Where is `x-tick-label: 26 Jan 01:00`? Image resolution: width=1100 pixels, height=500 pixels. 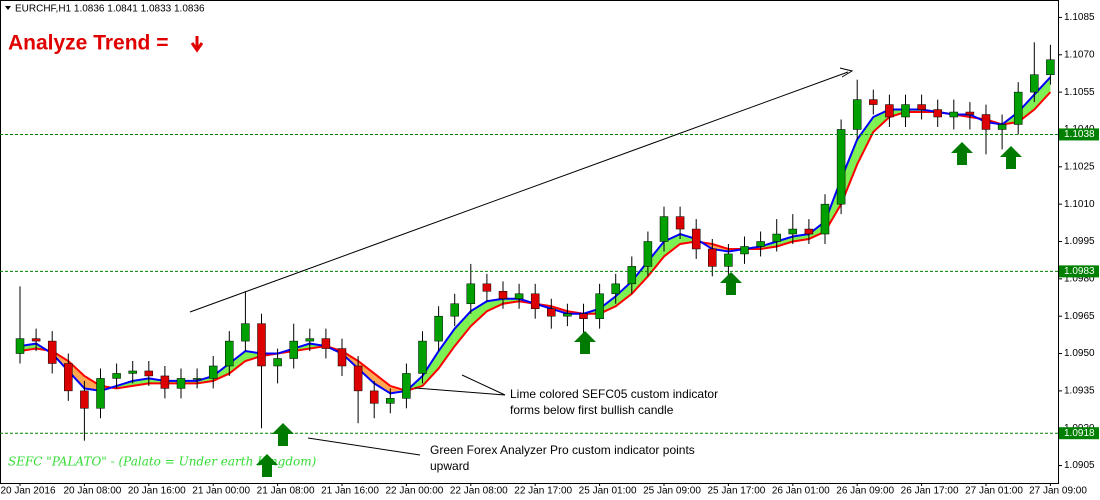 x-tick-label: 26 Jan 01:00 is located at coordinates (801, 491).